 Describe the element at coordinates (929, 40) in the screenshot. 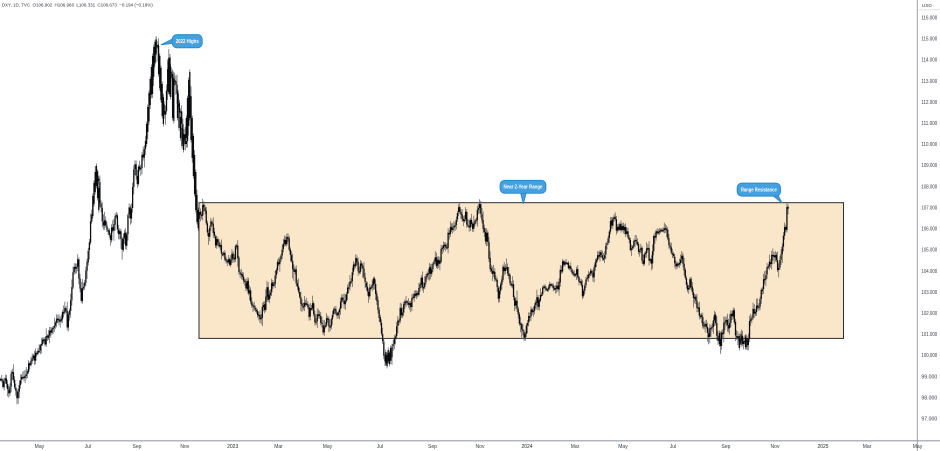

I see `svg-text: 115.000` at that location.